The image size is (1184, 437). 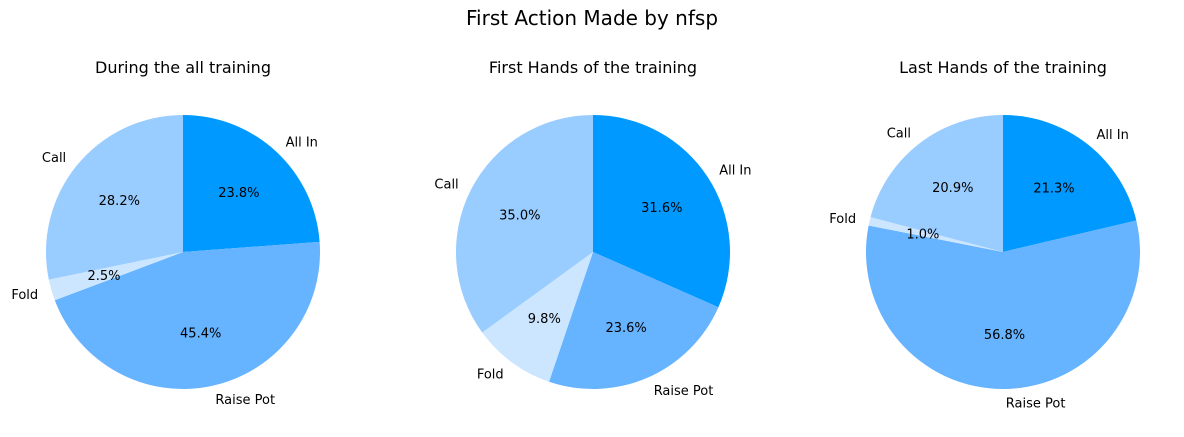 I want to click on pie-chart-1-title: During the all training, so click(x=183, y=67).